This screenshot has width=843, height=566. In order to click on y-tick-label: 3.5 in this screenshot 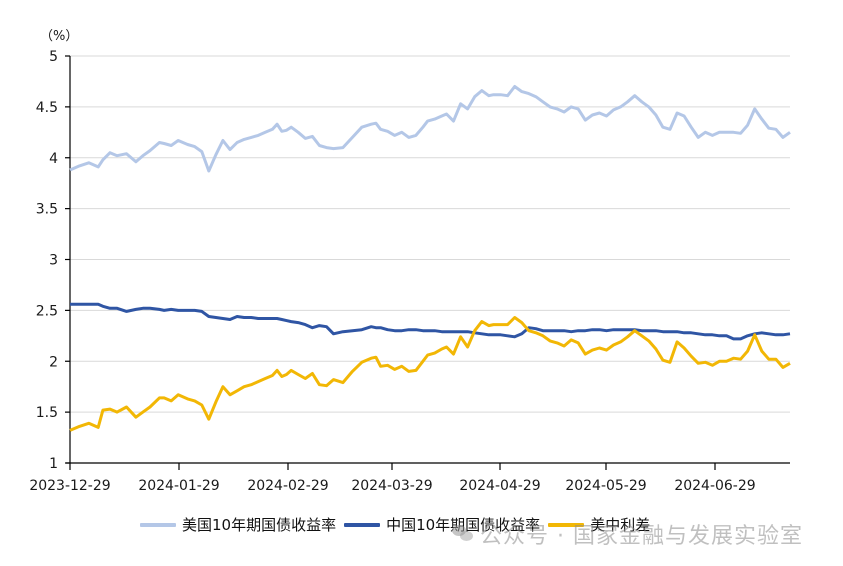, I will do `click(47, 210)`.